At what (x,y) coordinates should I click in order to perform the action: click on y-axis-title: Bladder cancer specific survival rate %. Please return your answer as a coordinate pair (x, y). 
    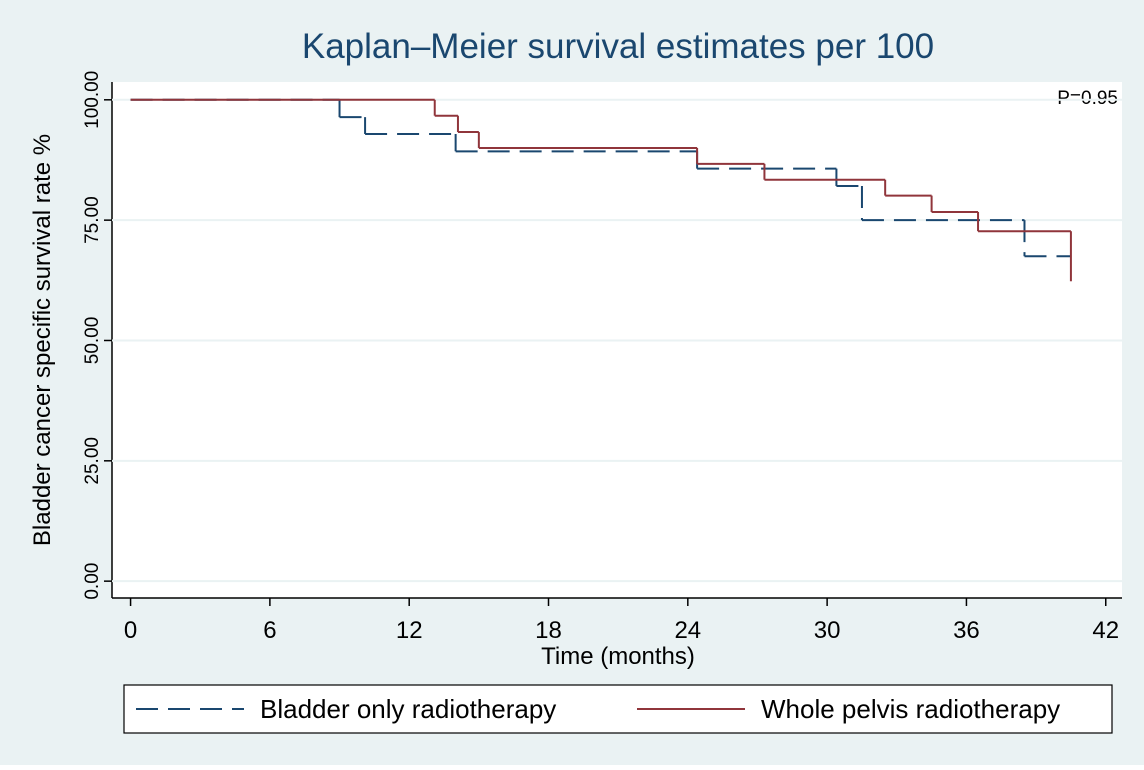
    Looking at the image, I should click on (42, 340).